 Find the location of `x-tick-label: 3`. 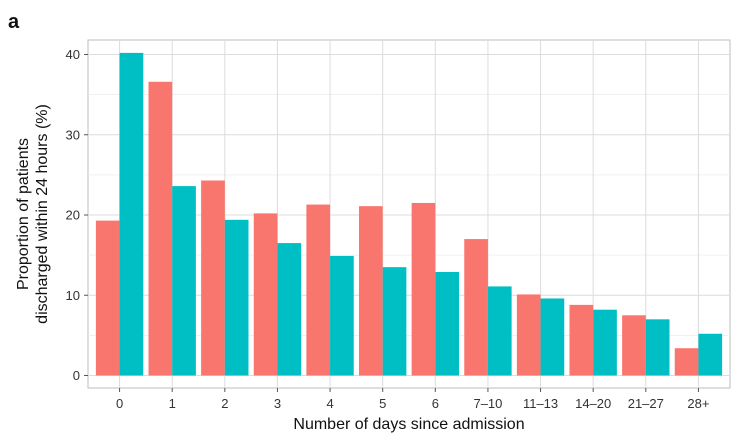

x-tick-label: 3 is located at coordinates (277, 403).